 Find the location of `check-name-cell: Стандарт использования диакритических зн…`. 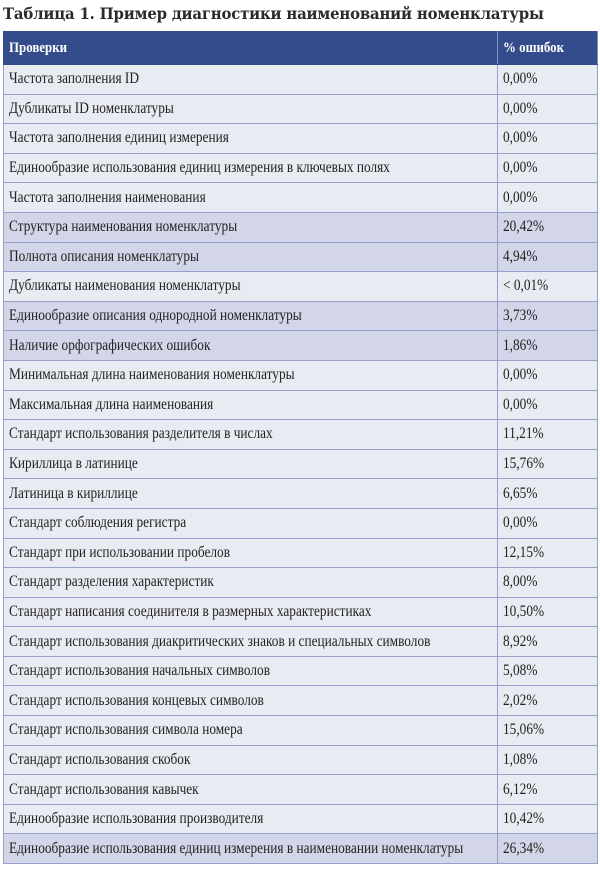

check-name-cell: Стандарт использования диакритических зн… is located at coordinates (250, 641).